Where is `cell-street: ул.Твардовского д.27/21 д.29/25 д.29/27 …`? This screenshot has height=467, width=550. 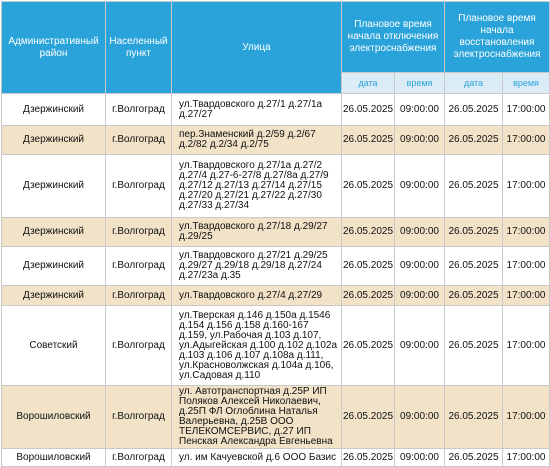
cell-street: ул.Твардовского д.27/21 д.29/25 д.29/27 … is located at coordinates (256, 266).